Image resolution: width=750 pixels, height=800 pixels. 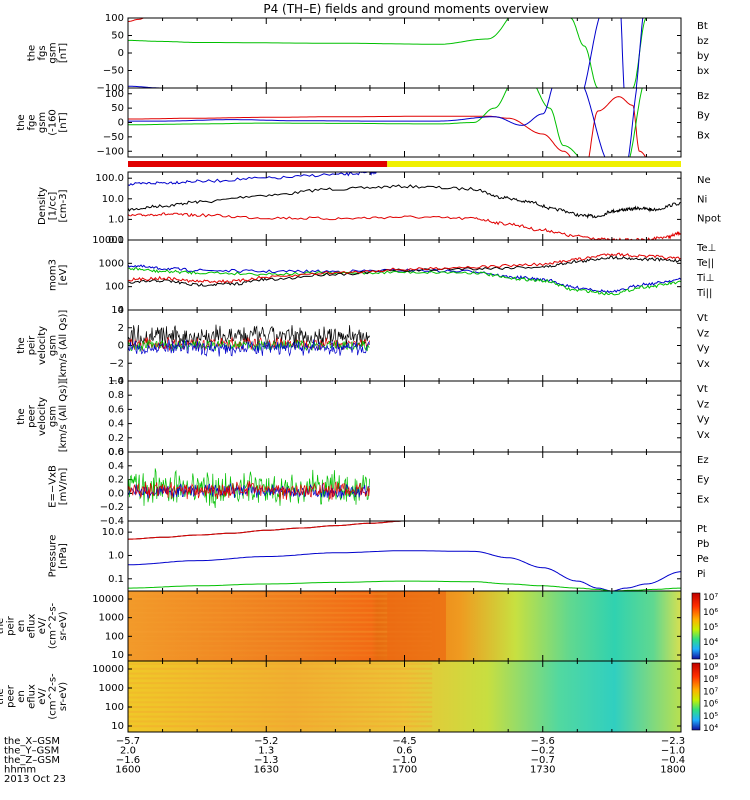 What do you see at coordinates (404, 279) in the screenshot?
I see `series-Ti⊥` at bounding box center [404, 279].